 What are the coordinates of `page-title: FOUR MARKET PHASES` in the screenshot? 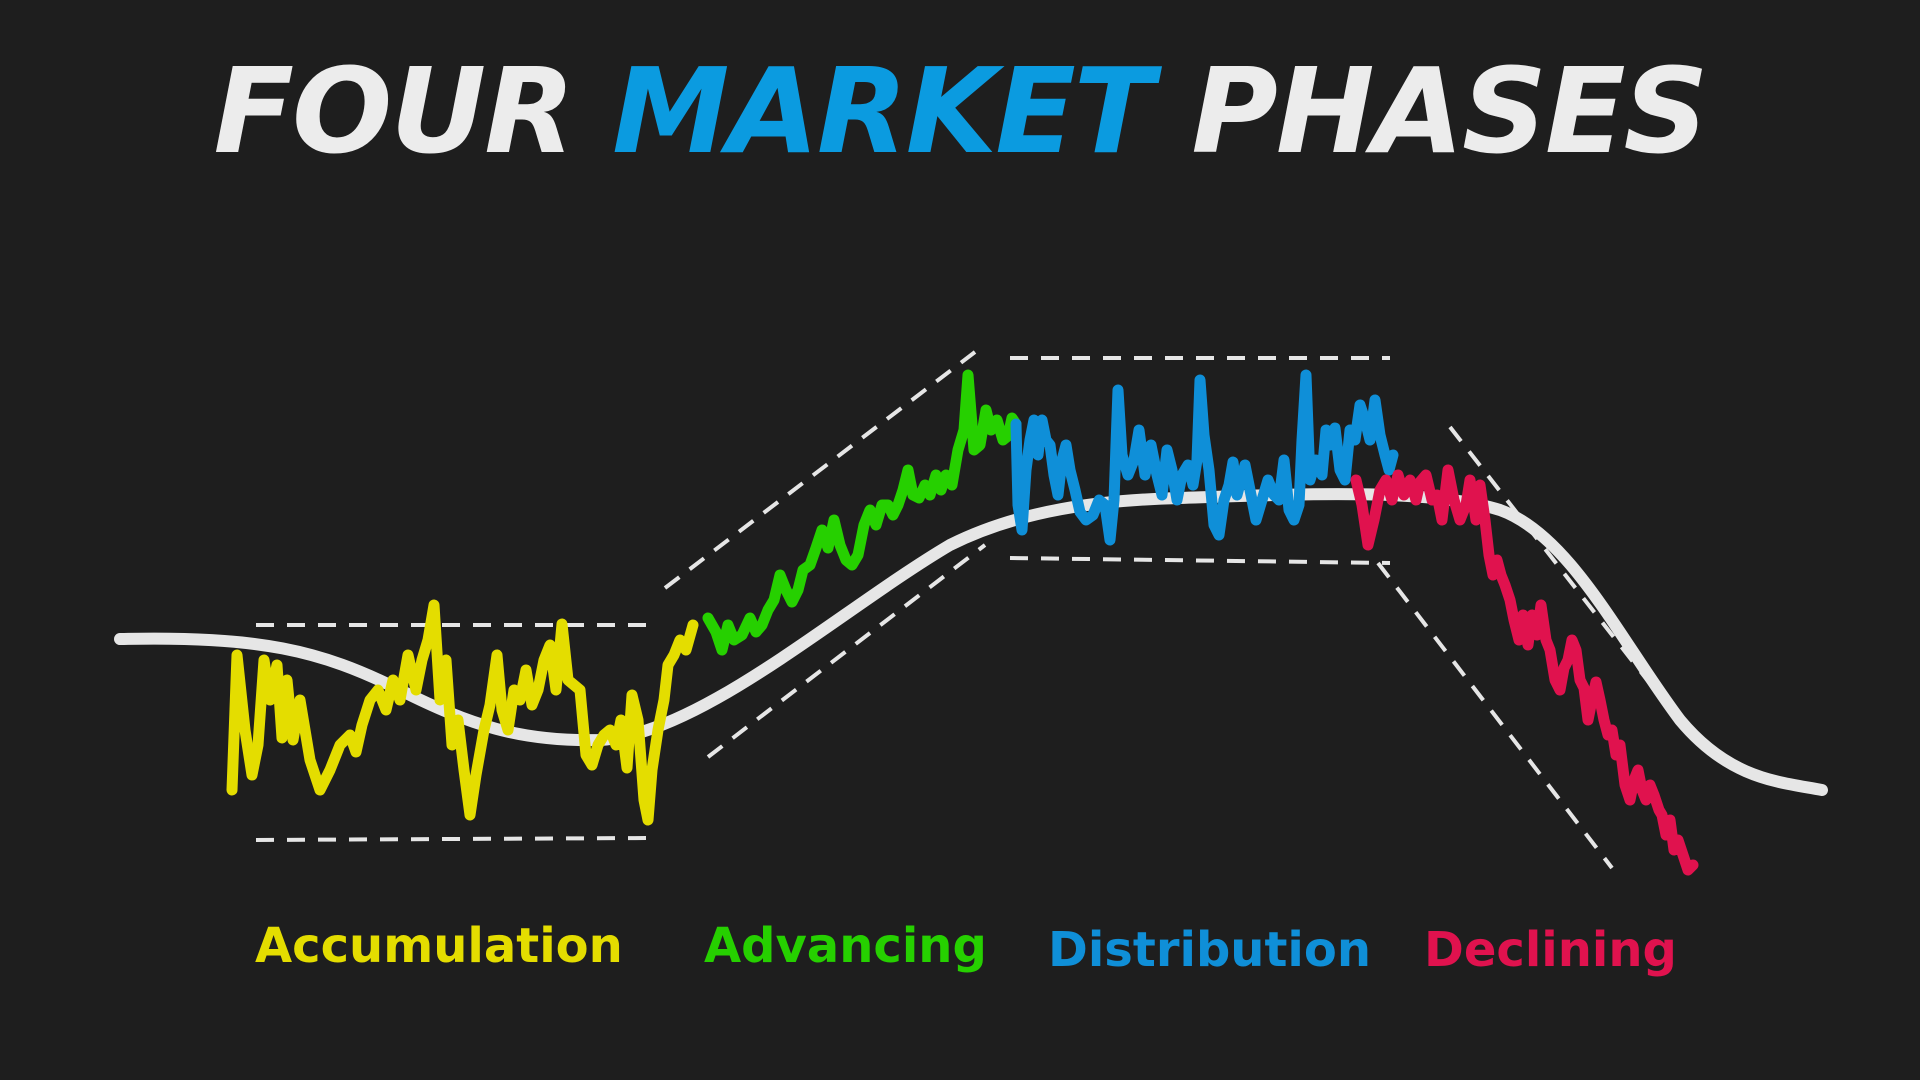 It's located at (960, 111).